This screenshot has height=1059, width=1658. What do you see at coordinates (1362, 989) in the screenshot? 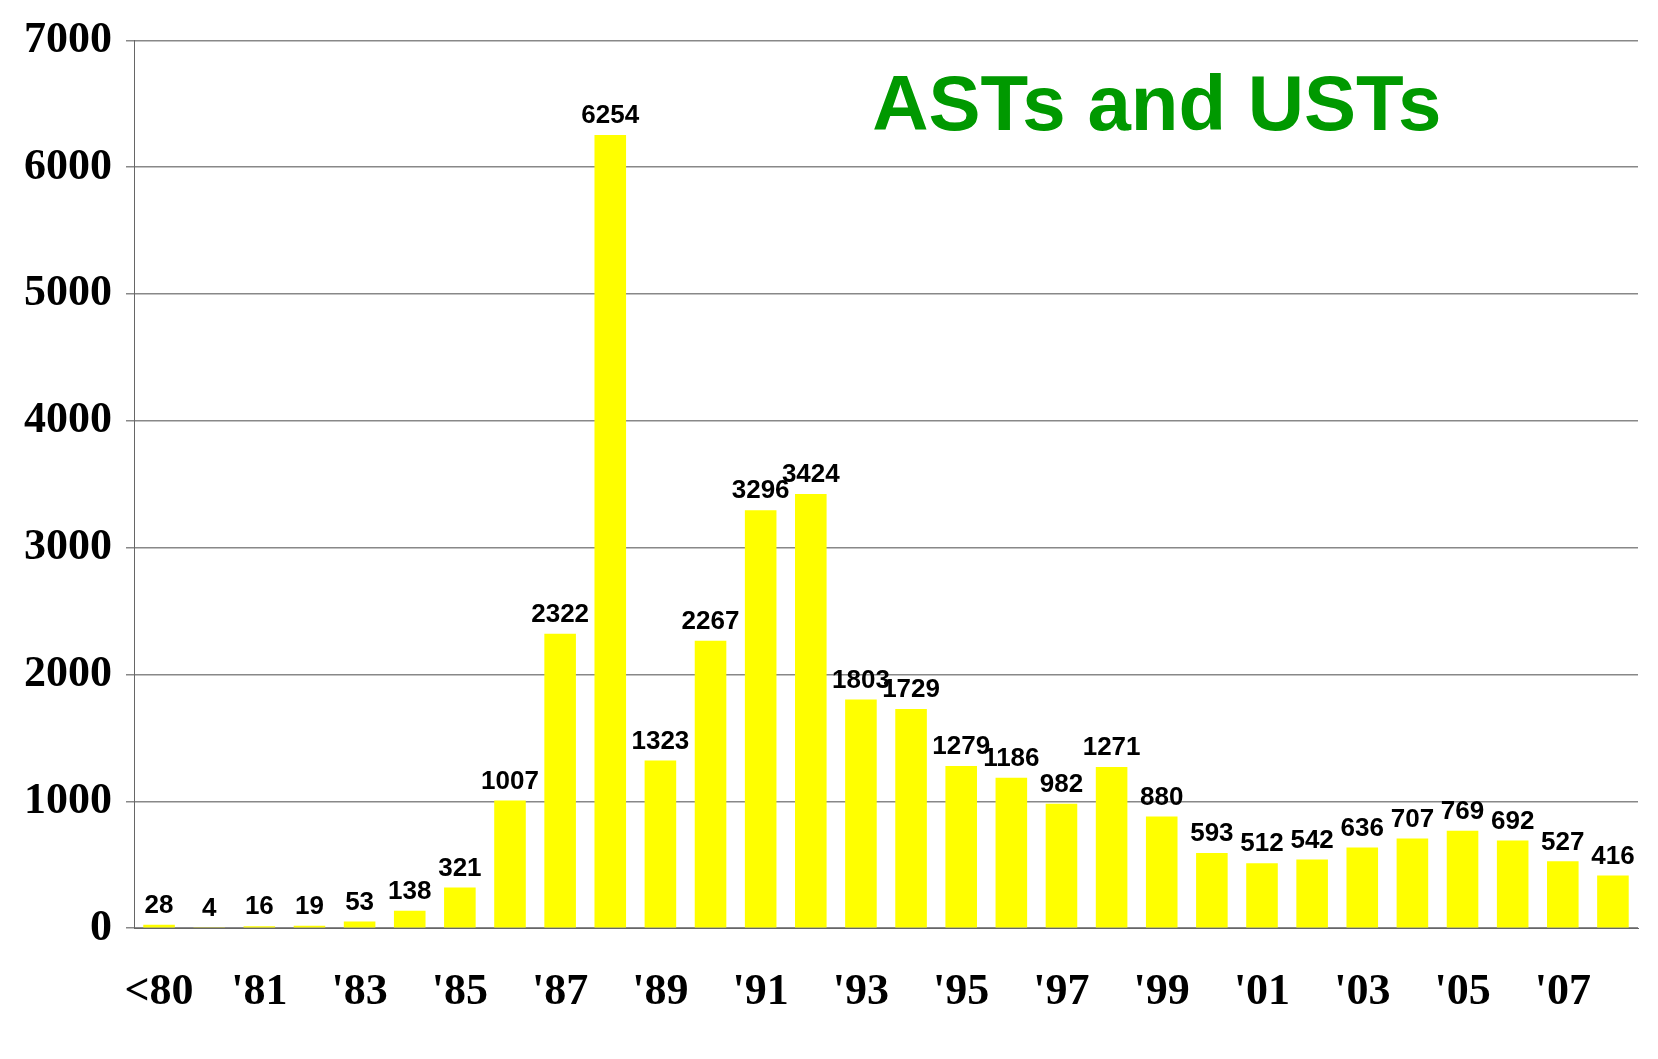
I see `x-tick-label: '03` at bounding box center [1362, 989].